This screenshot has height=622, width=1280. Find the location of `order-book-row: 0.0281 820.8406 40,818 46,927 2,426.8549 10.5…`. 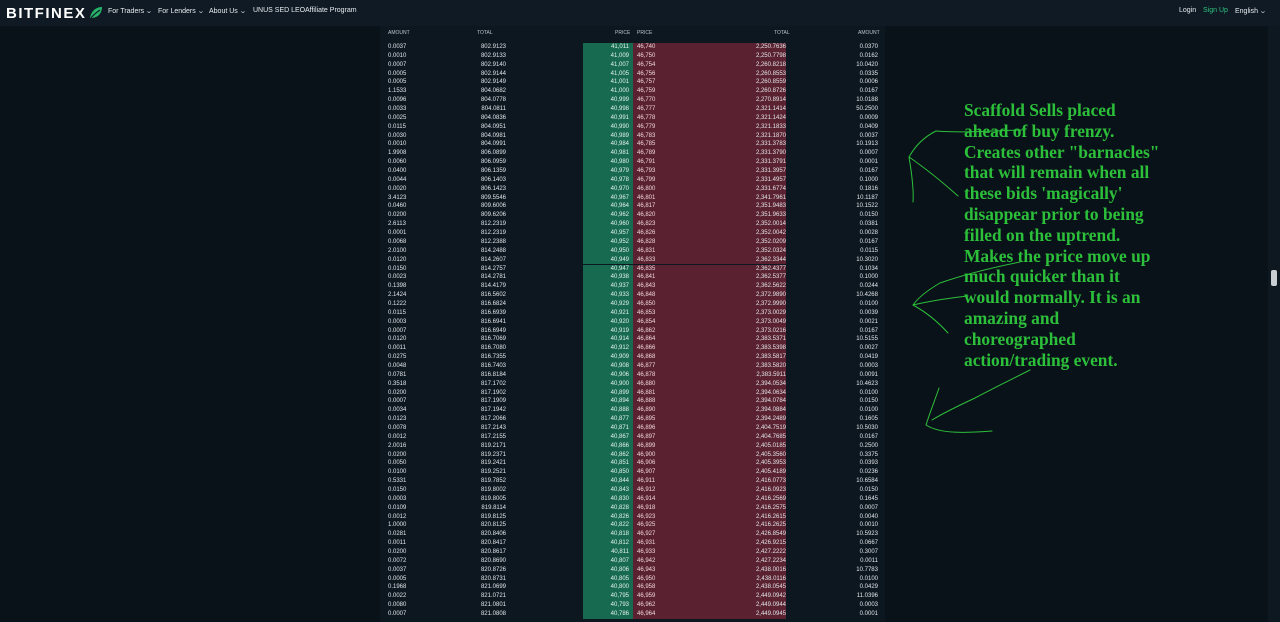

order-book-row: 0.0281 820.8406 40,818 46,927 2,426.8549 10.5… is located at coordinates (632, 535).